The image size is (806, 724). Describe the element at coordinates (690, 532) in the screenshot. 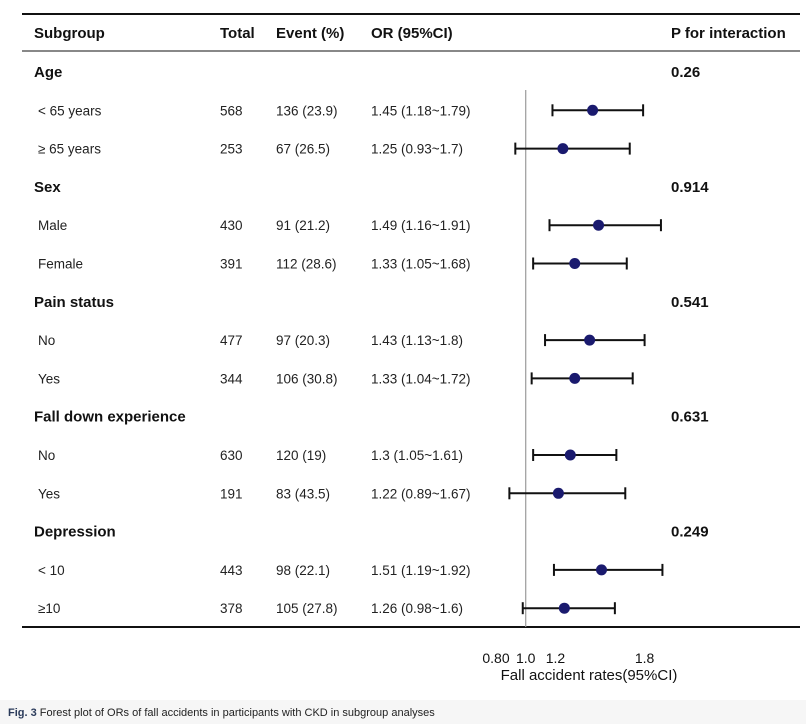

I see `p-interaction-value: 0.249` at that location.